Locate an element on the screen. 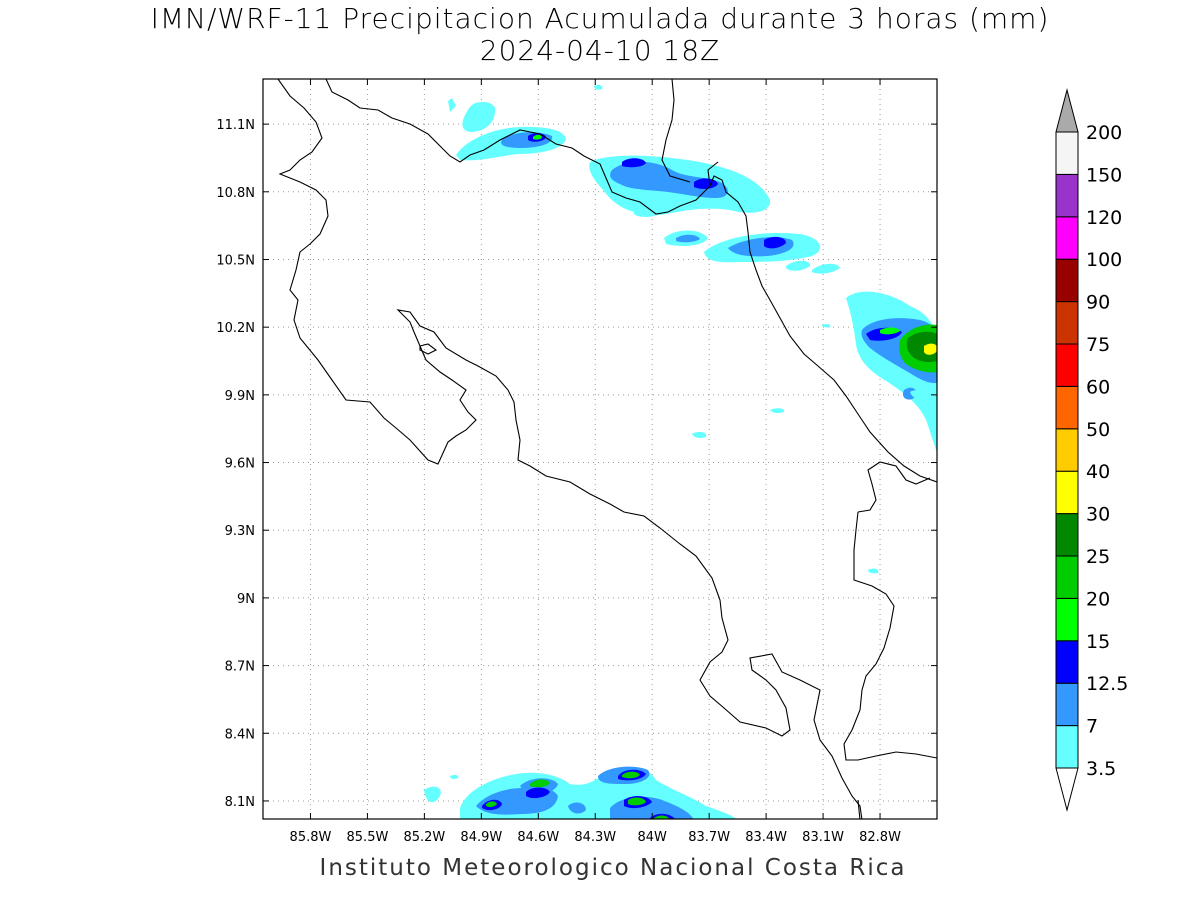 The image size is (1200, 900). colorbar-label: 90 is located at coordinates (1098, 303).